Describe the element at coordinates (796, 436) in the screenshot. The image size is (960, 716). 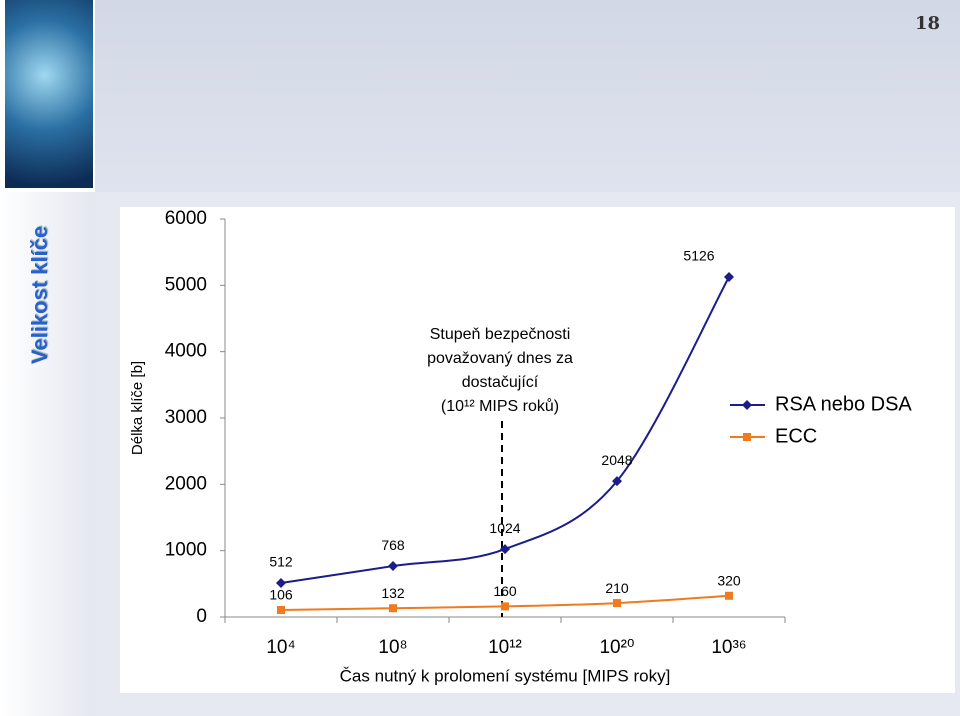
I see `legend-label: ECC` at that location.